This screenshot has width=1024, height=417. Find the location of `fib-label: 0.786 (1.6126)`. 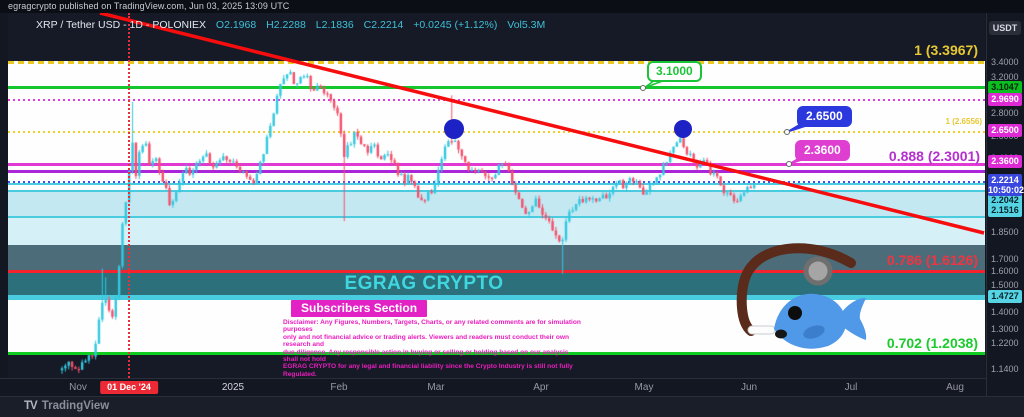

fib-label: 0.786 (1.6126) is located at coordinates (932, 260).